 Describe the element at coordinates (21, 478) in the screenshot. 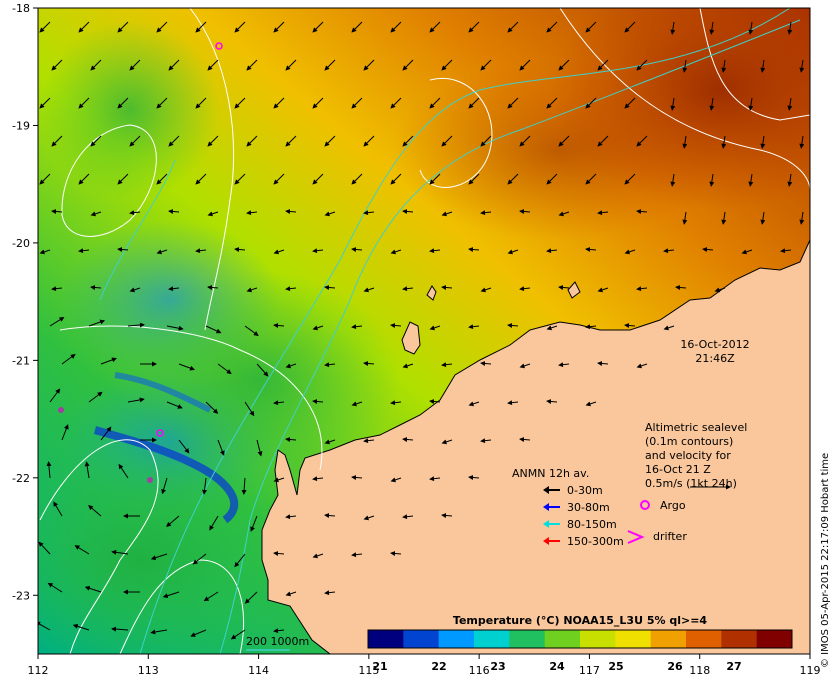

I see `y-tick-label: -22` at that location.